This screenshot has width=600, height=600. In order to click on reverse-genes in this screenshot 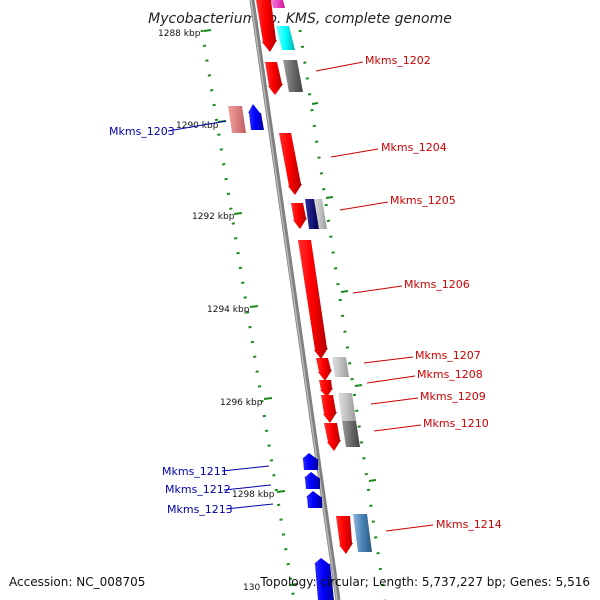, I will do `click(281, 352)`.